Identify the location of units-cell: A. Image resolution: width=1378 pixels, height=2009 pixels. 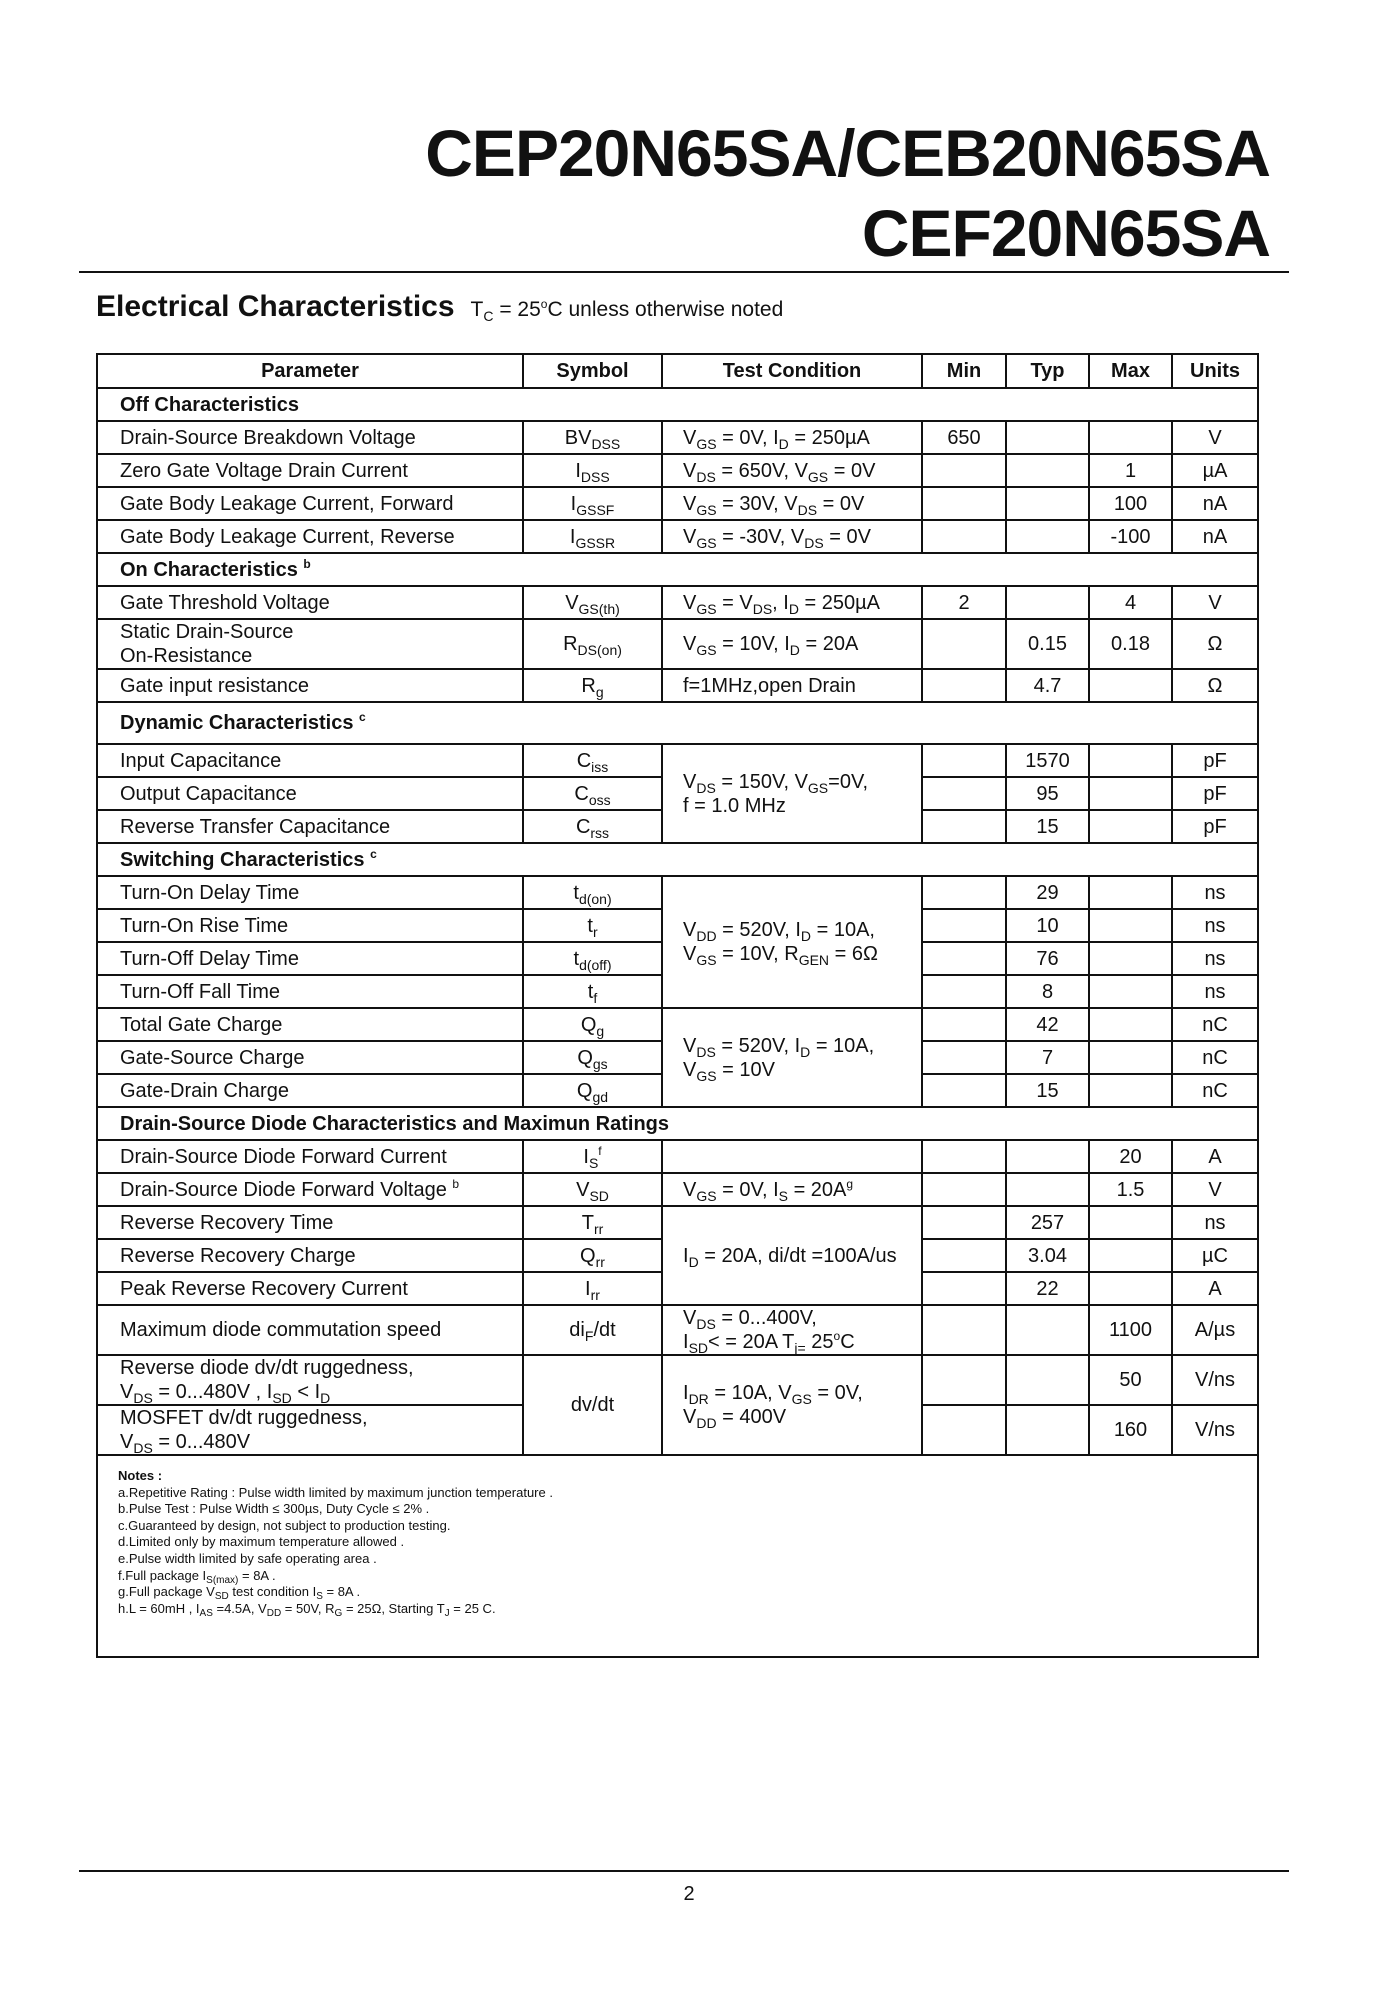
(1215, 1156).